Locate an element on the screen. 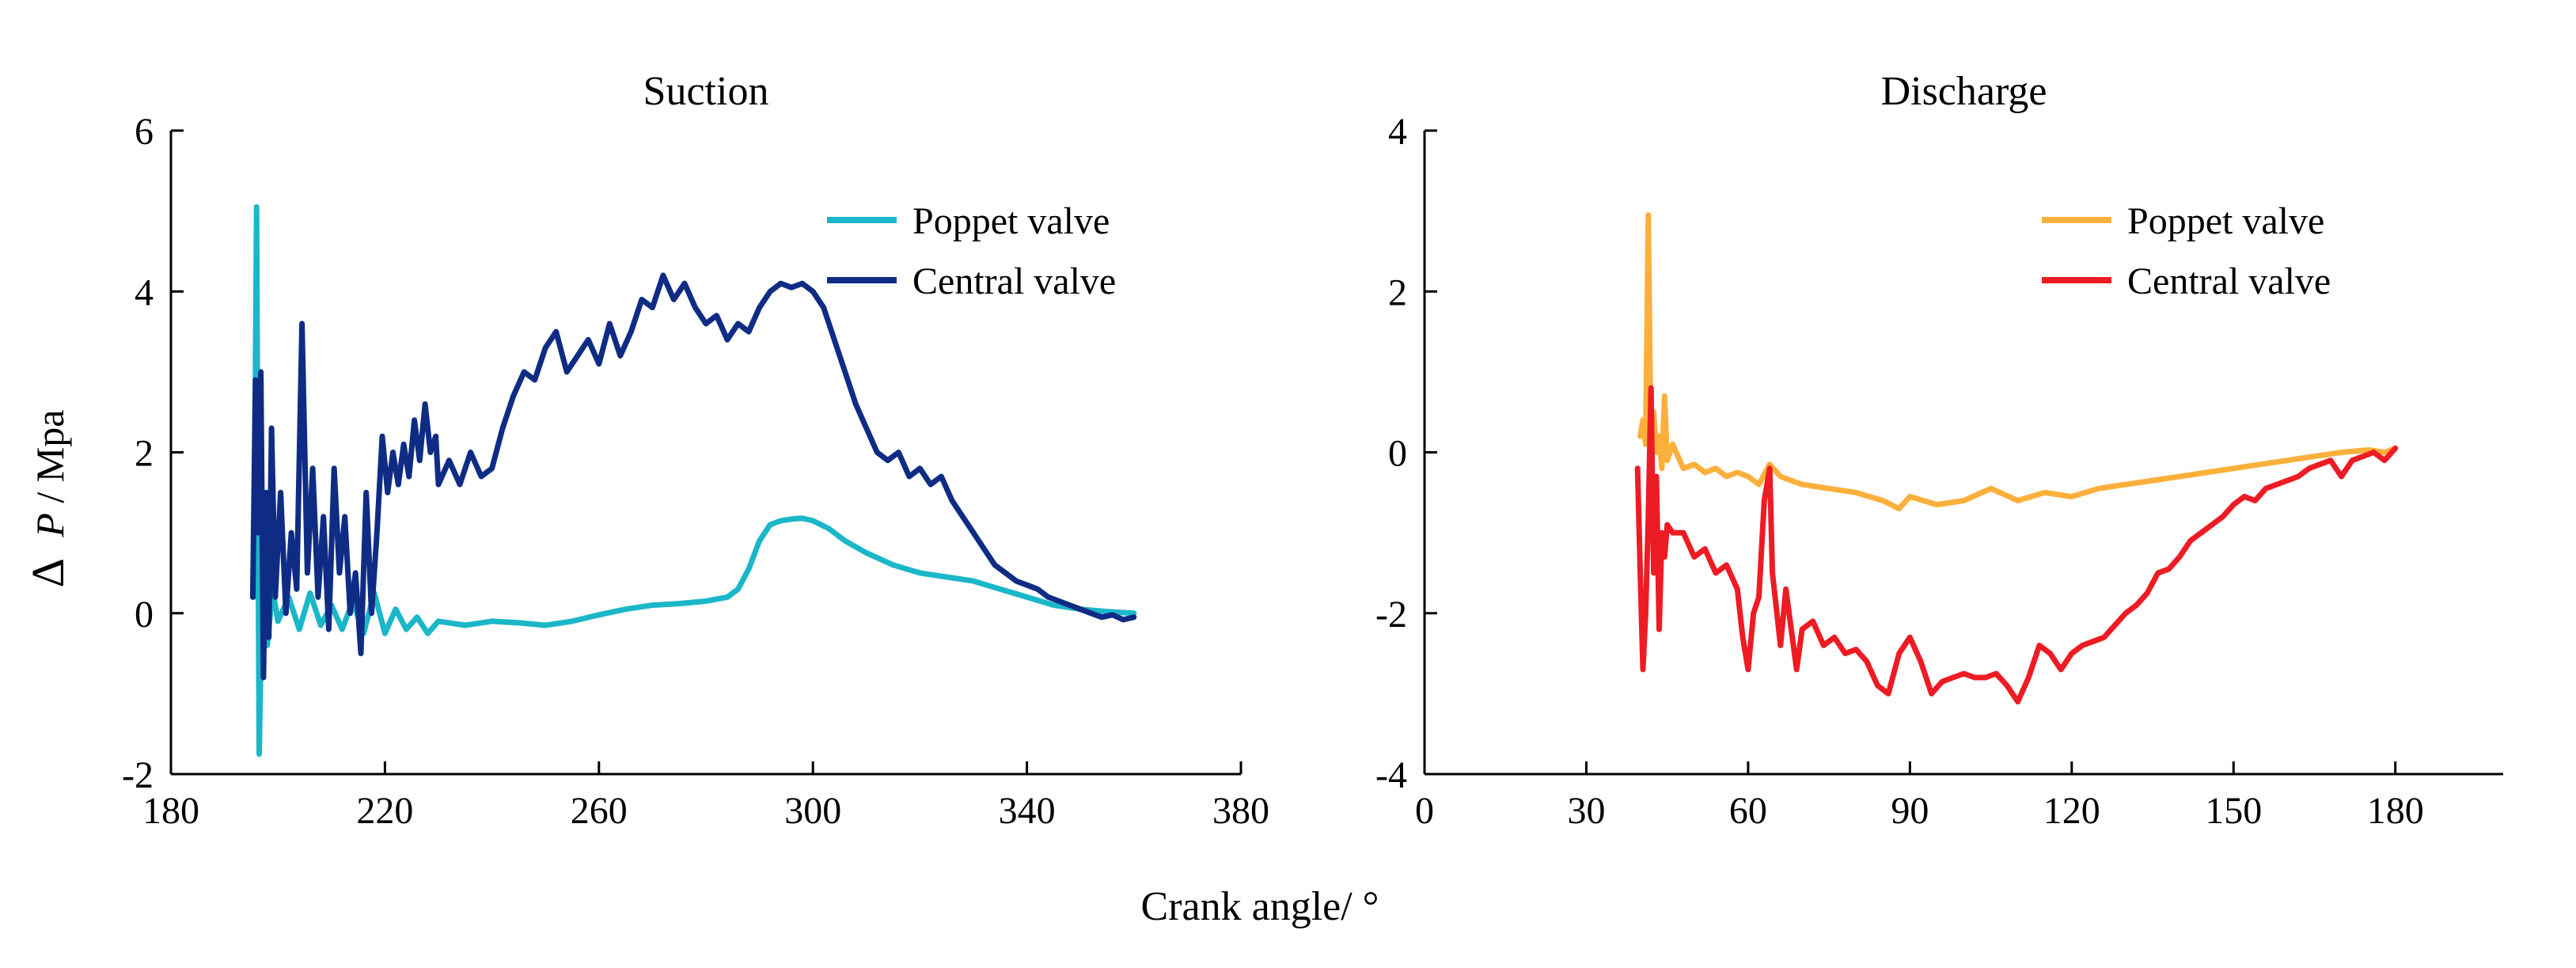 The height and width of the screenshot is (968, 2576). discharge-y-tick-label: 0 is located at coordinates (1397, 454).